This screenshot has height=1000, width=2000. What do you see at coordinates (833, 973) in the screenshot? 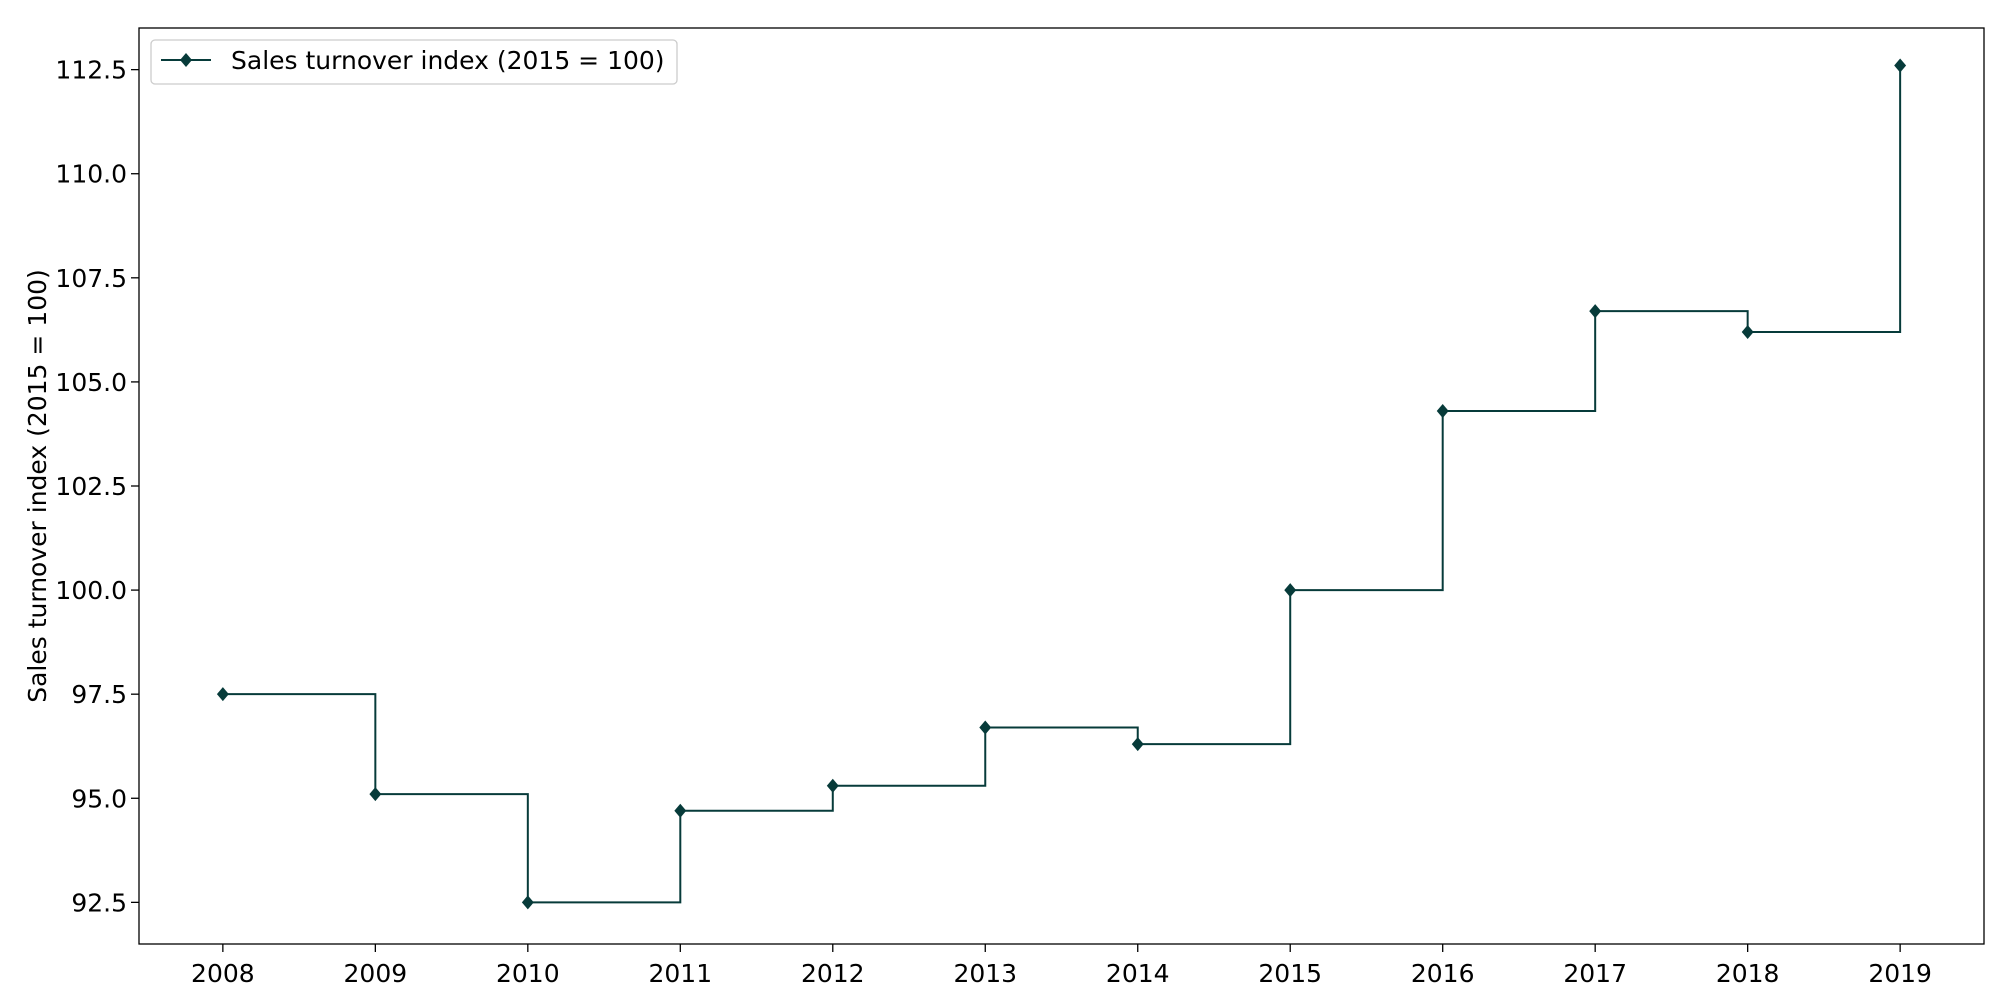
I see `x-tick-label: 2012` at bounding box center [833, 973].